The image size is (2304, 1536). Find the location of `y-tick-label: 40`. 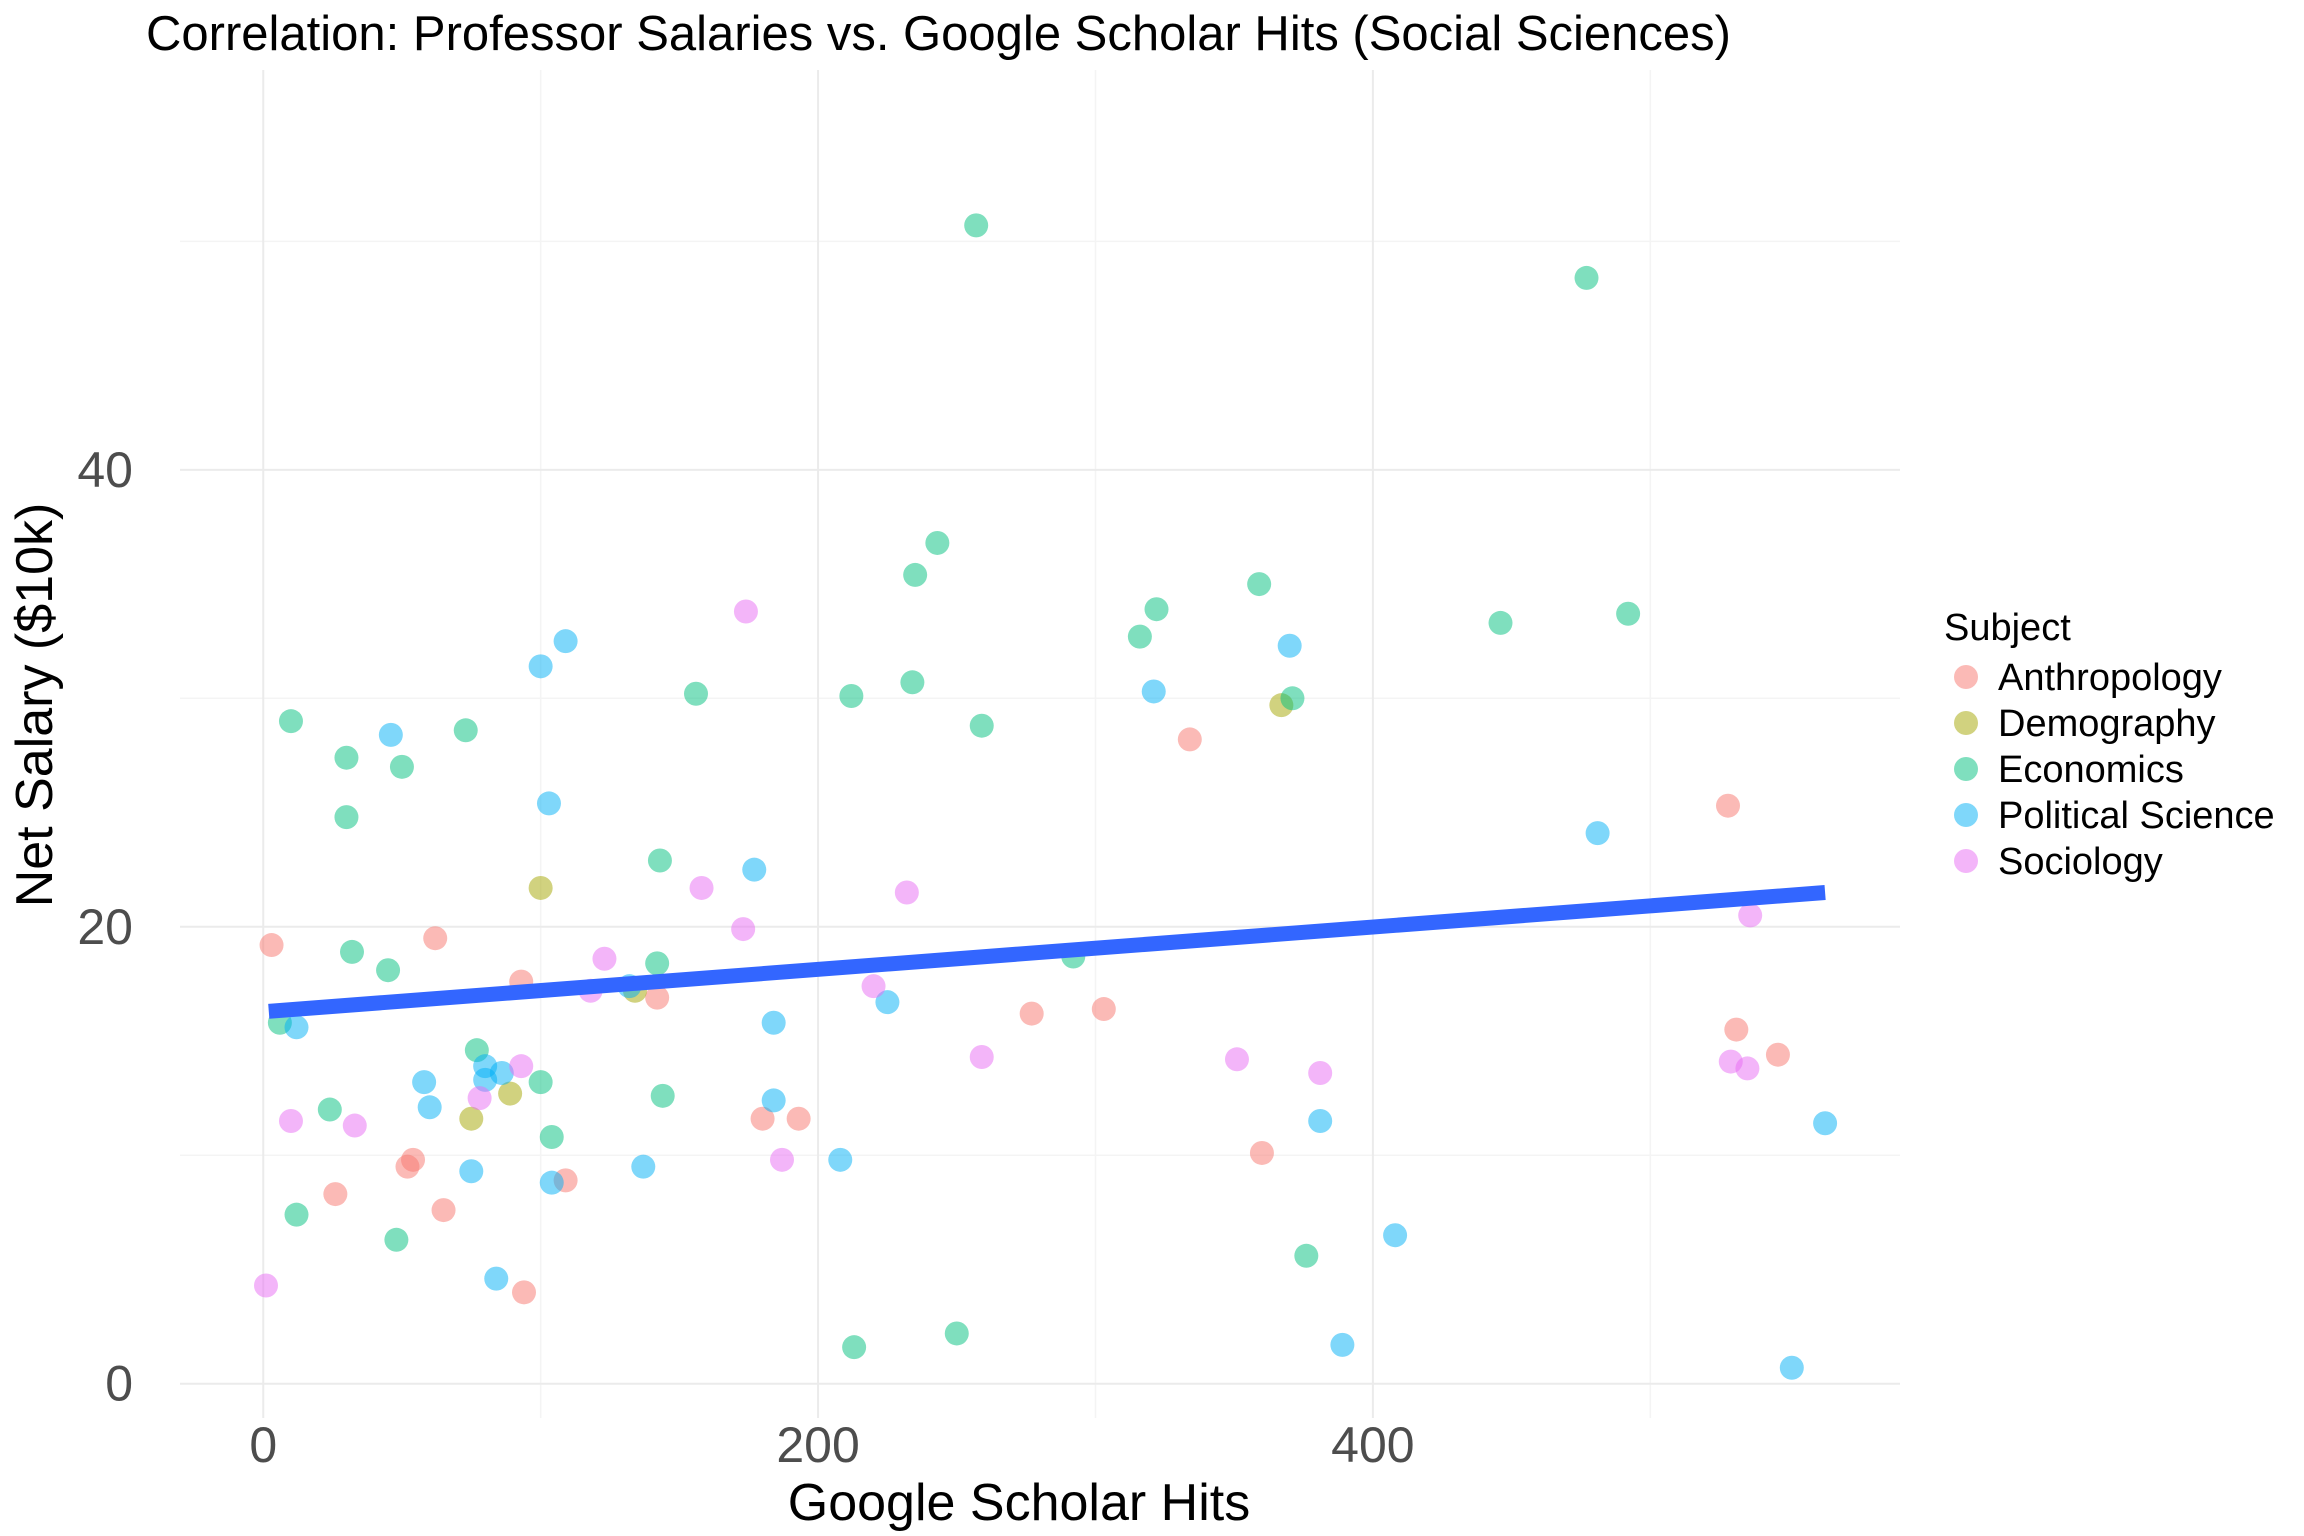

y-tick-label: 40 is located at coordinates (105, 470).